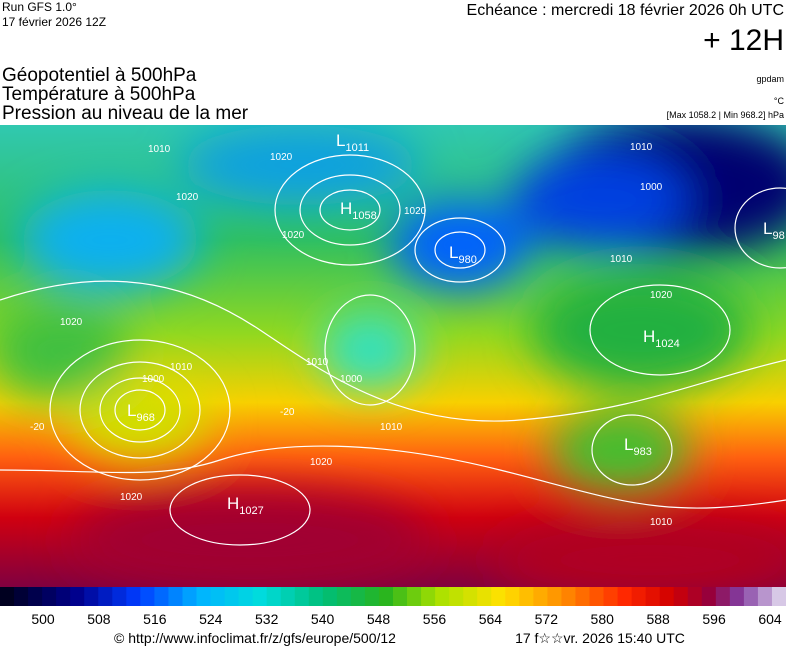  I want to click on title-line: Température à 500hPa, so click(99, 94).